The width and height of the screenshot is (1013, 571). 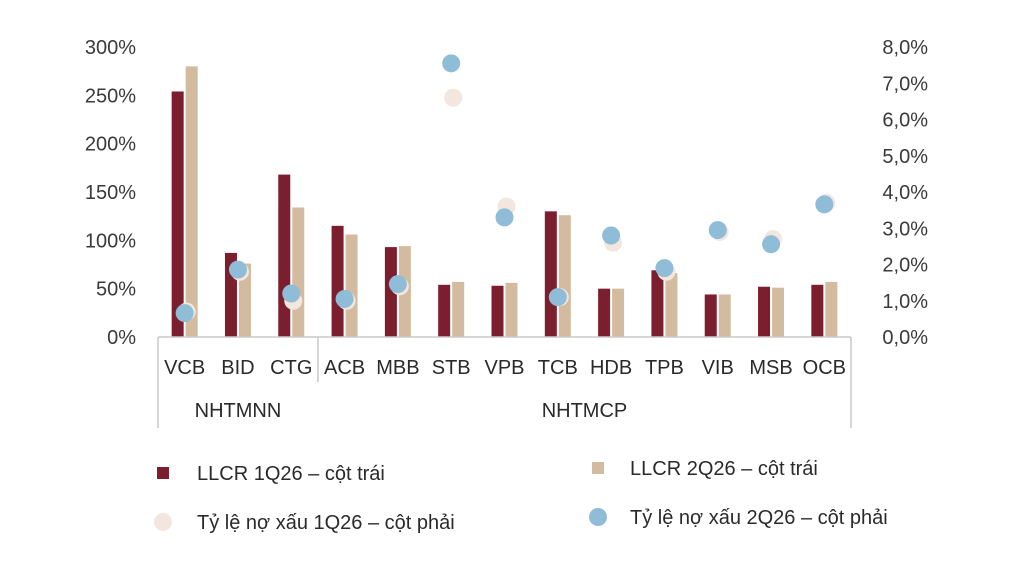 I want to click on right-axis: 0,0% 1,0% 2,0% 3,0% 4,0% 5,0% 6,0% 7,0% 8,0%, so click(x=905, y=193).